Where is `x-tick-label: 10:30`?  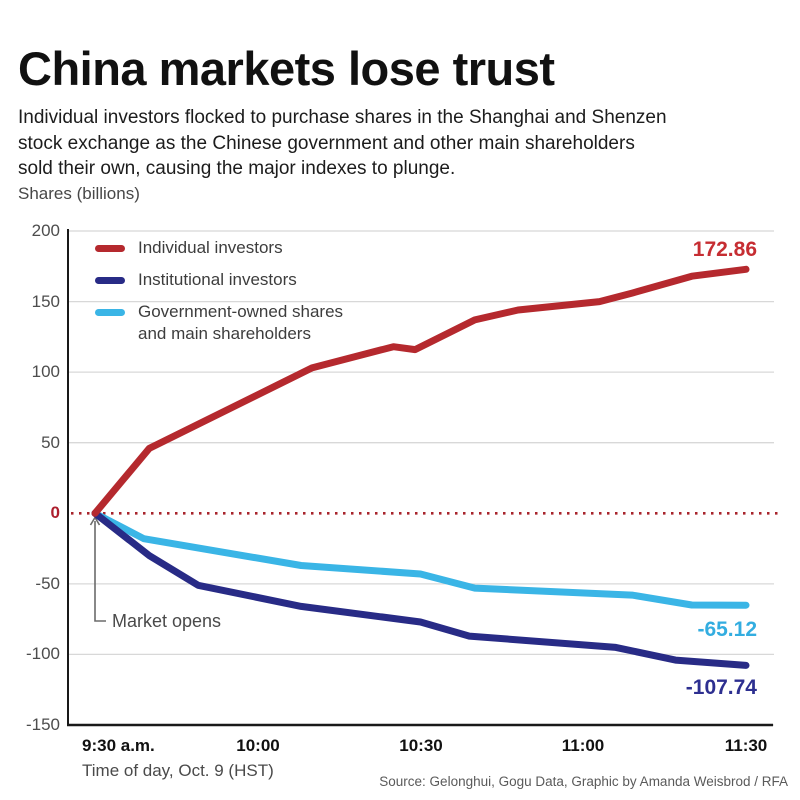 x-tick-label: 10:30 is located at coordinates (421, 745).